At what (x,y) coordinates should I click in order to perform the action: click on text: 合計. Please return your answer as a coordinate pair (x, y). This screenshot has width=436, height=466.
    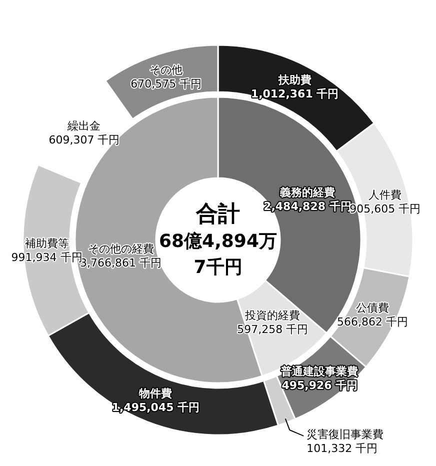
    Looking at the image, I should click on (217, 214).